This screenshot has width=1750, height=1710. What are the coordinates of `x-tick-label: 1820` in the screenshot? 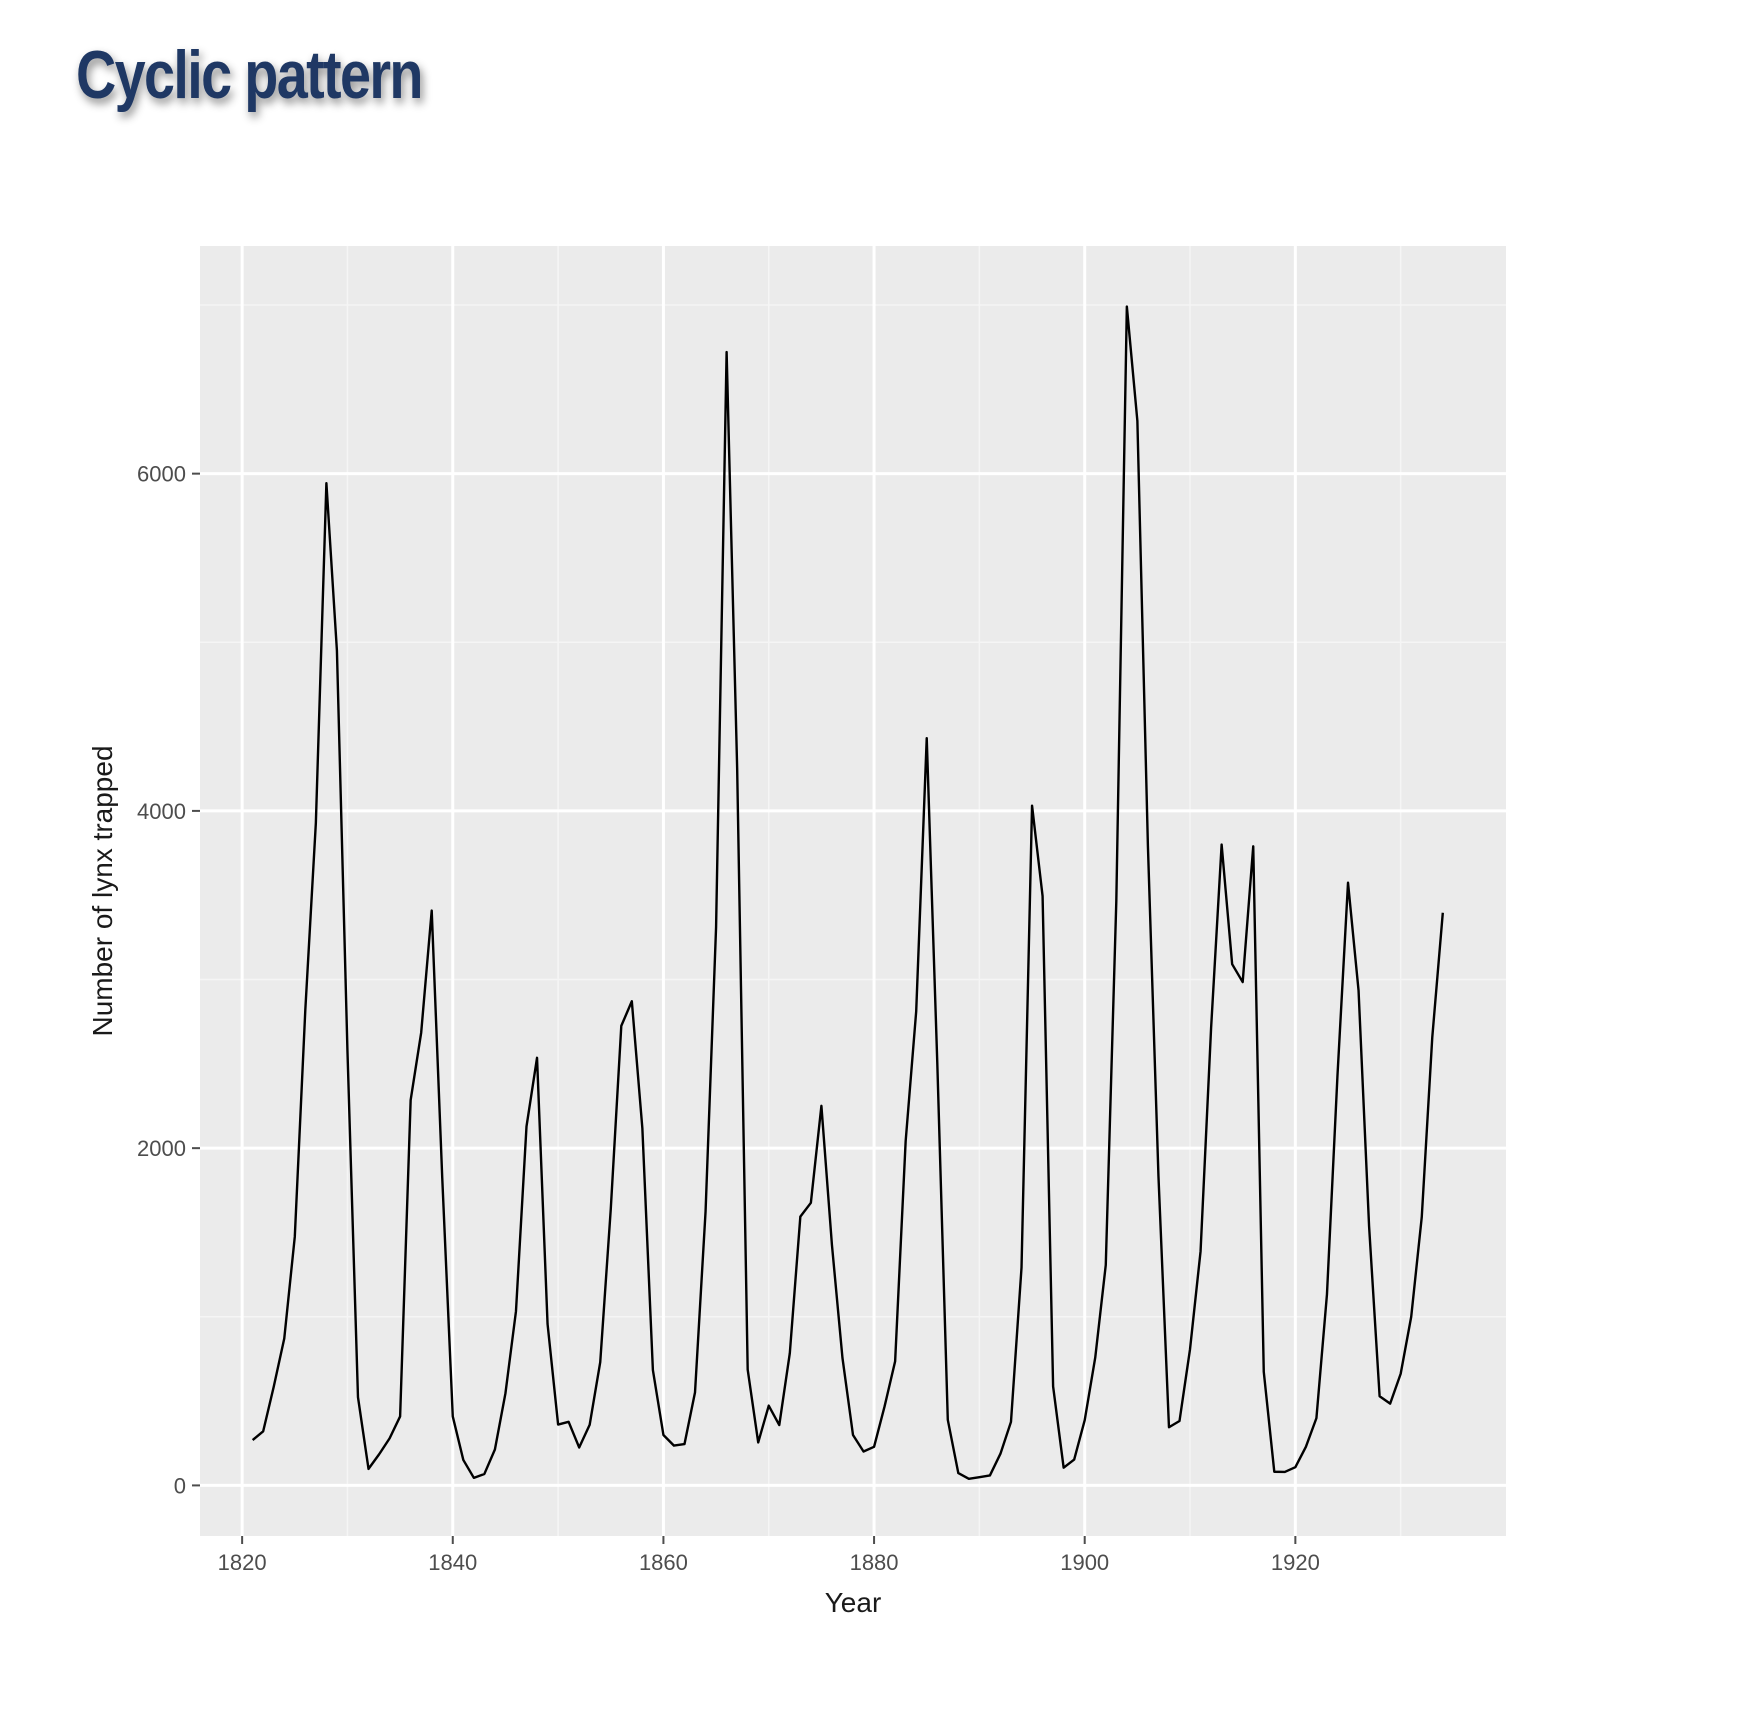 It's located at (242, 1562).